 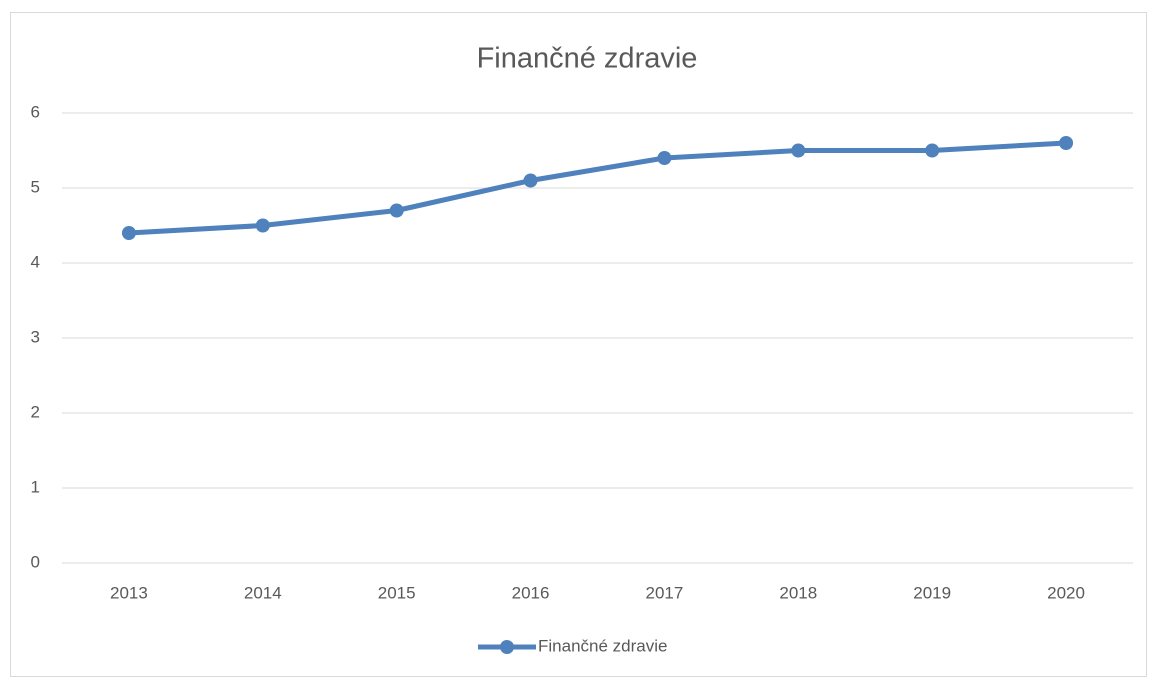 What do you see at coordinates (35, 111) in the screenshot?
I see `y-tick-label: 6` at bounding box center [35, 111].